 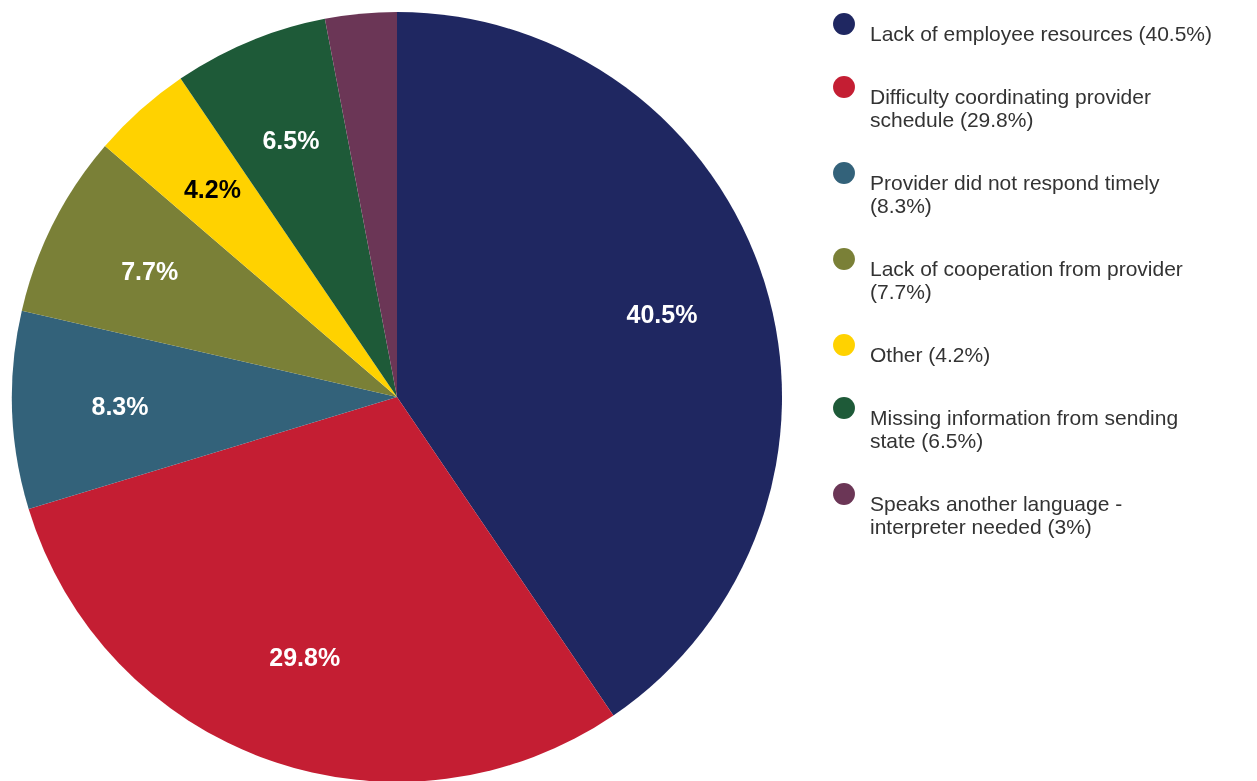 What do you see at coordinates (1026, 280) in the screenshot?
I see `legend-label: Lack of cooperation from provider (7.7%)` at bounding box center [1026, 280].